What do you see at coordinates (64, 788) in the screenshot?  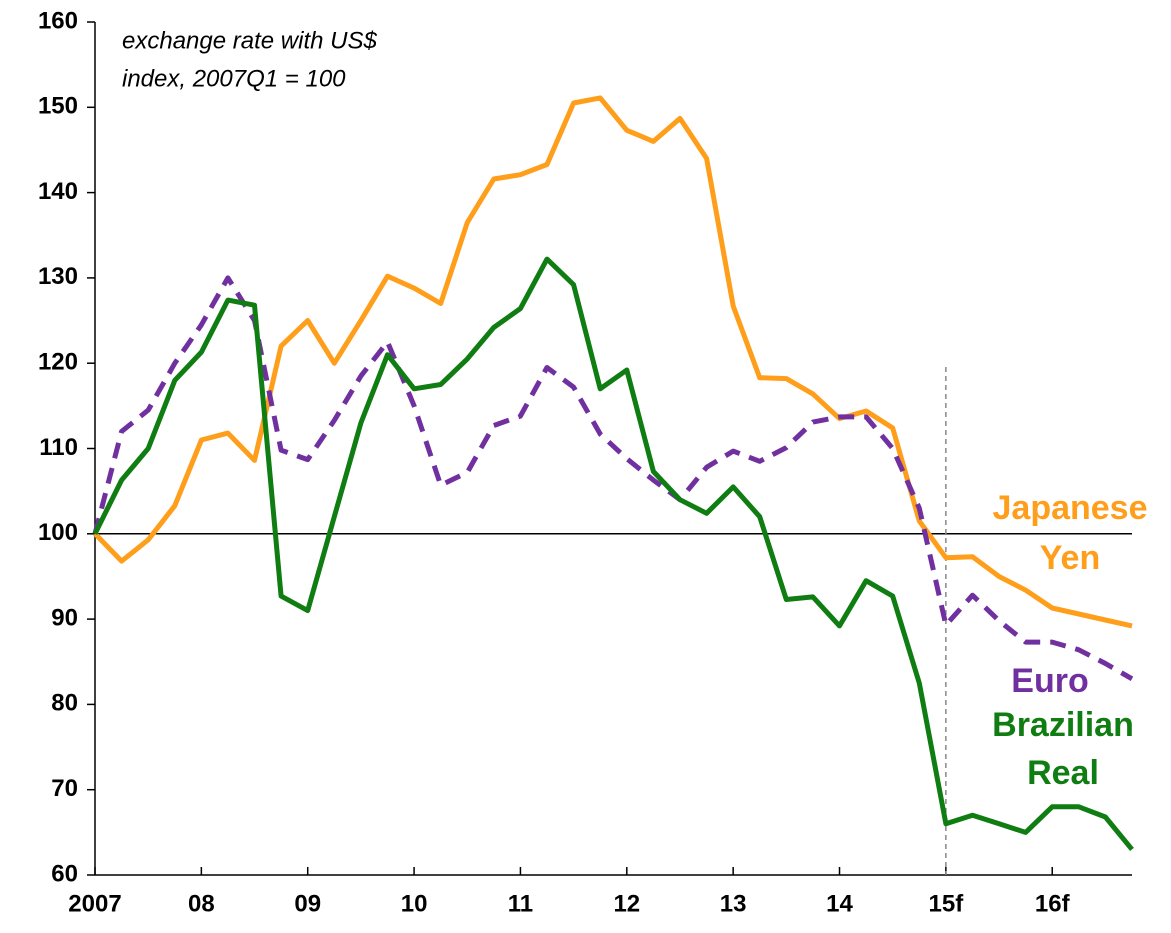 I see `y-tick-label: 70` at bounding box center [64, 788].